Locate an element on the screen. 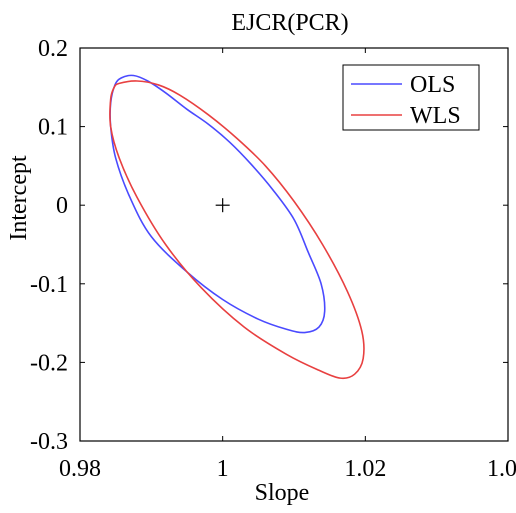  x-tick-label: 1.04 is located at coordinates (501, 469).